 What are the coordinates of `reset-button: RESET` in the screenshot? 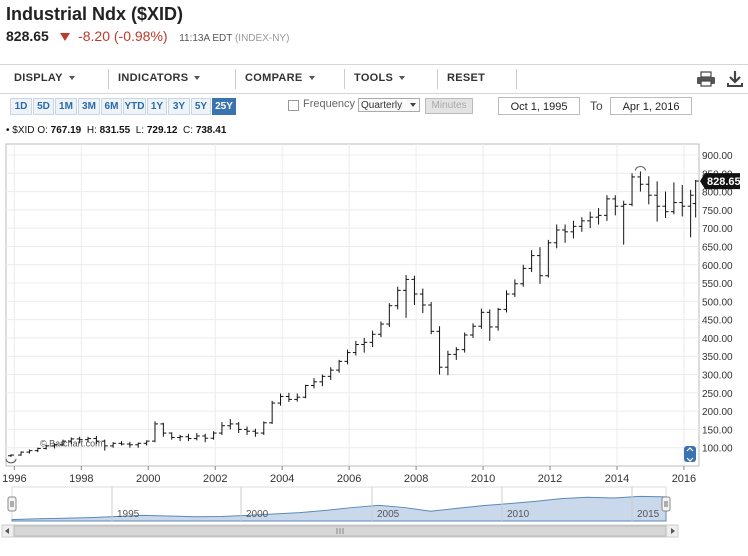 It's located at (466, 78).